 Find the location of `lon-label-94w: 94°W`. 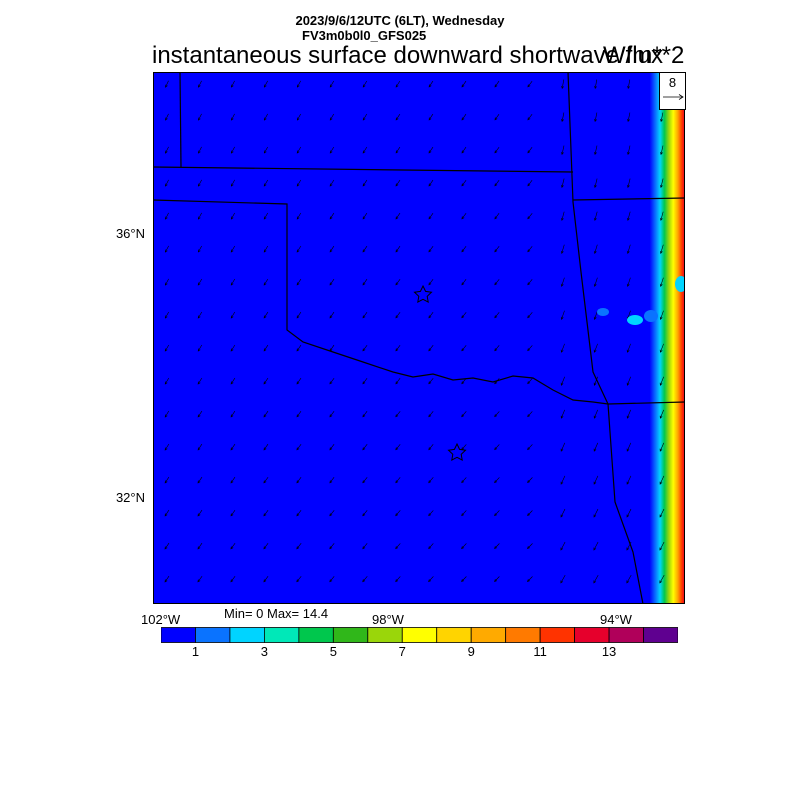

lon-label-94w: 94°W is located at coordinates (616, 619).